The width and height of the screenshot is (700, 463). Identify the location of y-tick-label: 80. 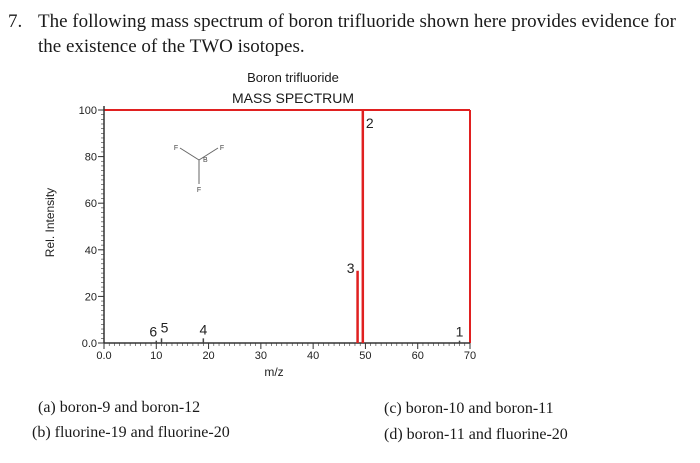
(91, 158).